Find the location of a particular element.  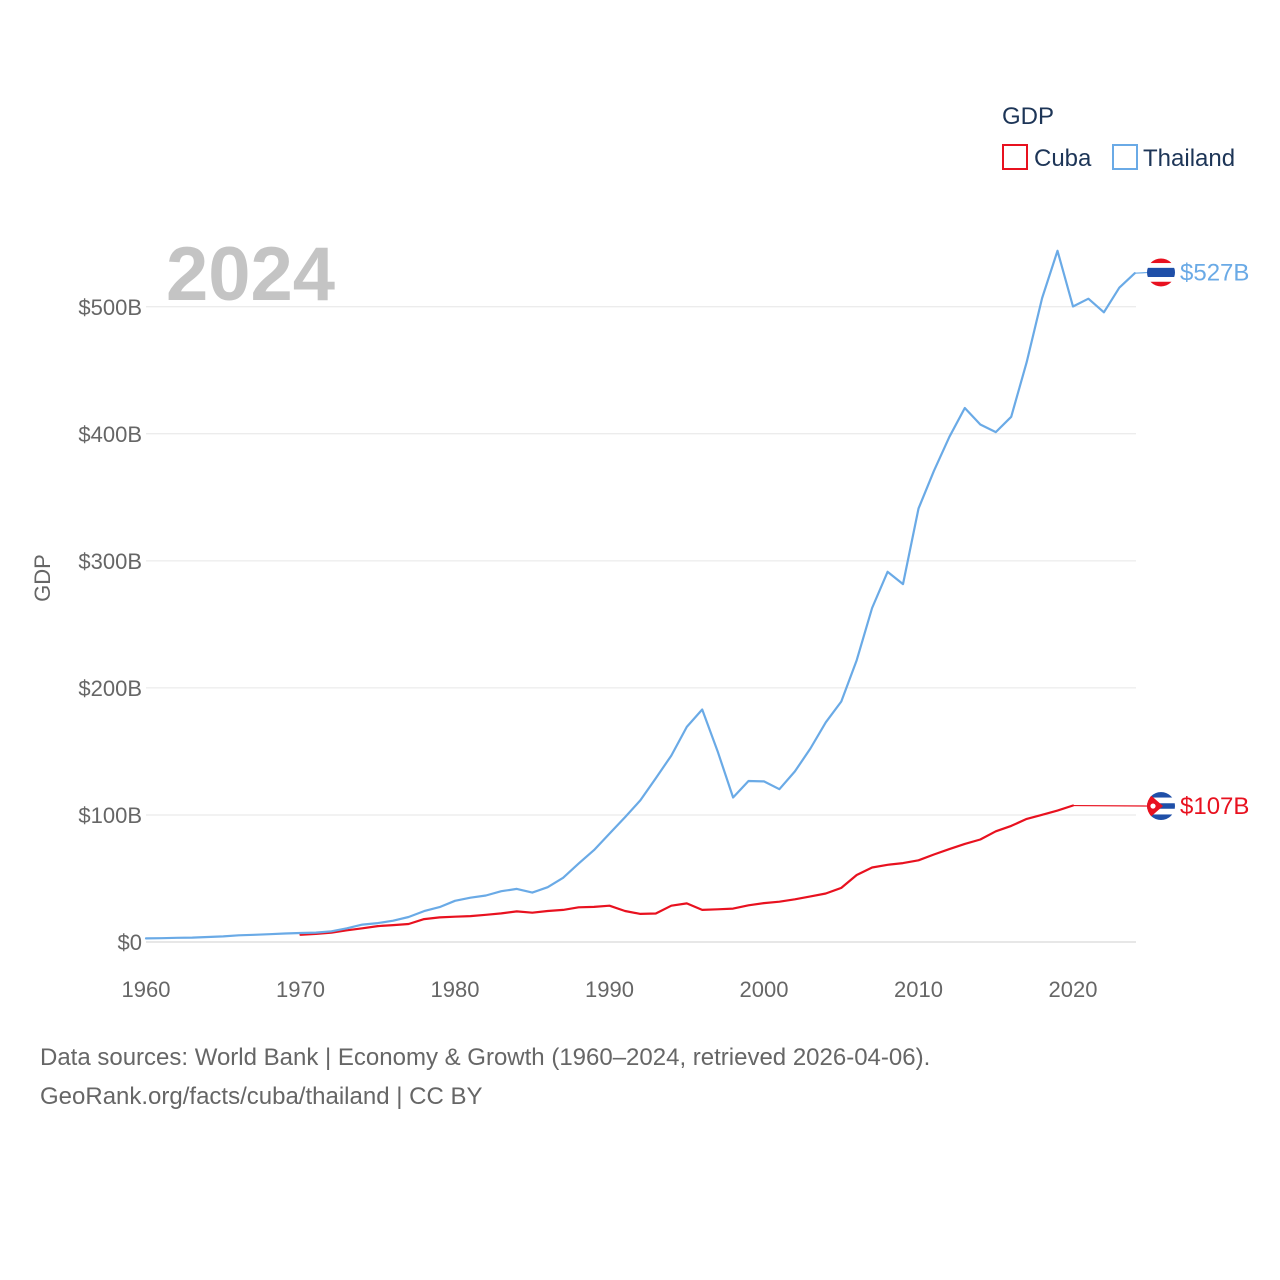

legend: GDP Cuba Thailand is located at coordinates (1118, 137).